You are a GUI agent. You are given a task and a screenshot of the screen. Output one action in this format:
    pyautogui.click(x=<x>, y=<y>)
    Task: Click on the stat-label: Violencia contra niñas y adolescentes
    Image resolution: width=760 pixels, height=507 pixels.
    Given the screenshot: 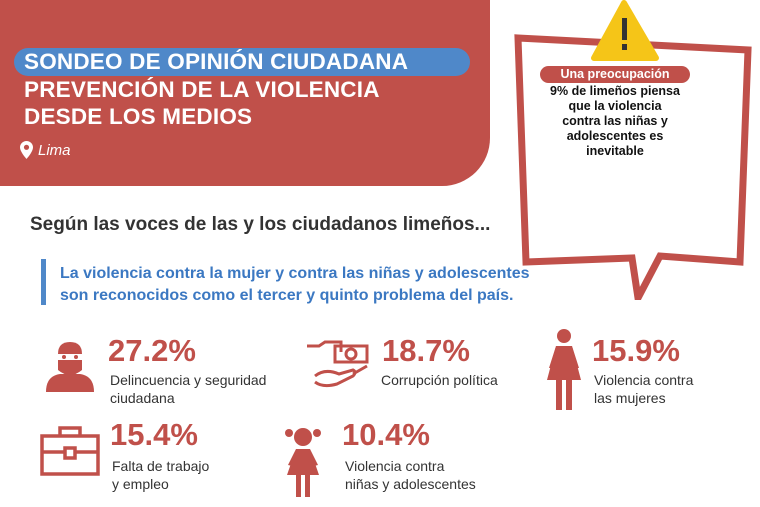 What is the action you would take?
    pyautogui.click(x=410, y=475)
    